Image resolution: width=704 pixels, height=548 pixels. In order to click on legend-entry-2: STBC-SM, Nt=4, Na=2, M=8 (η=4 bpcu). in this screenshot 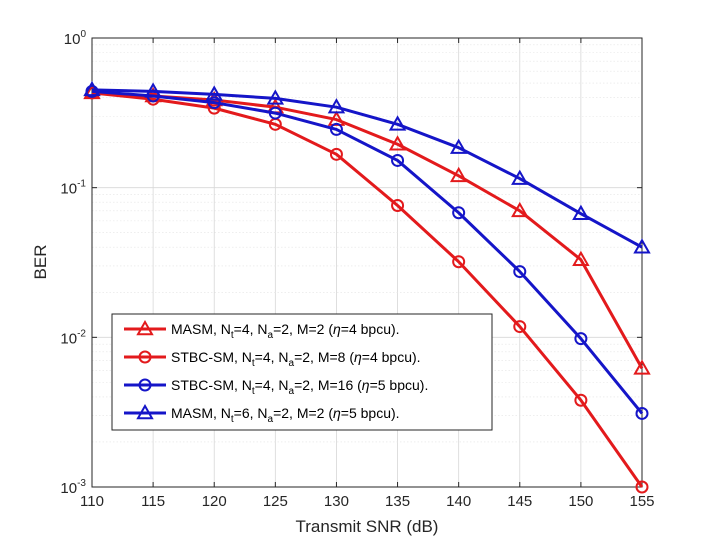, I will do `click(272, 359)`.